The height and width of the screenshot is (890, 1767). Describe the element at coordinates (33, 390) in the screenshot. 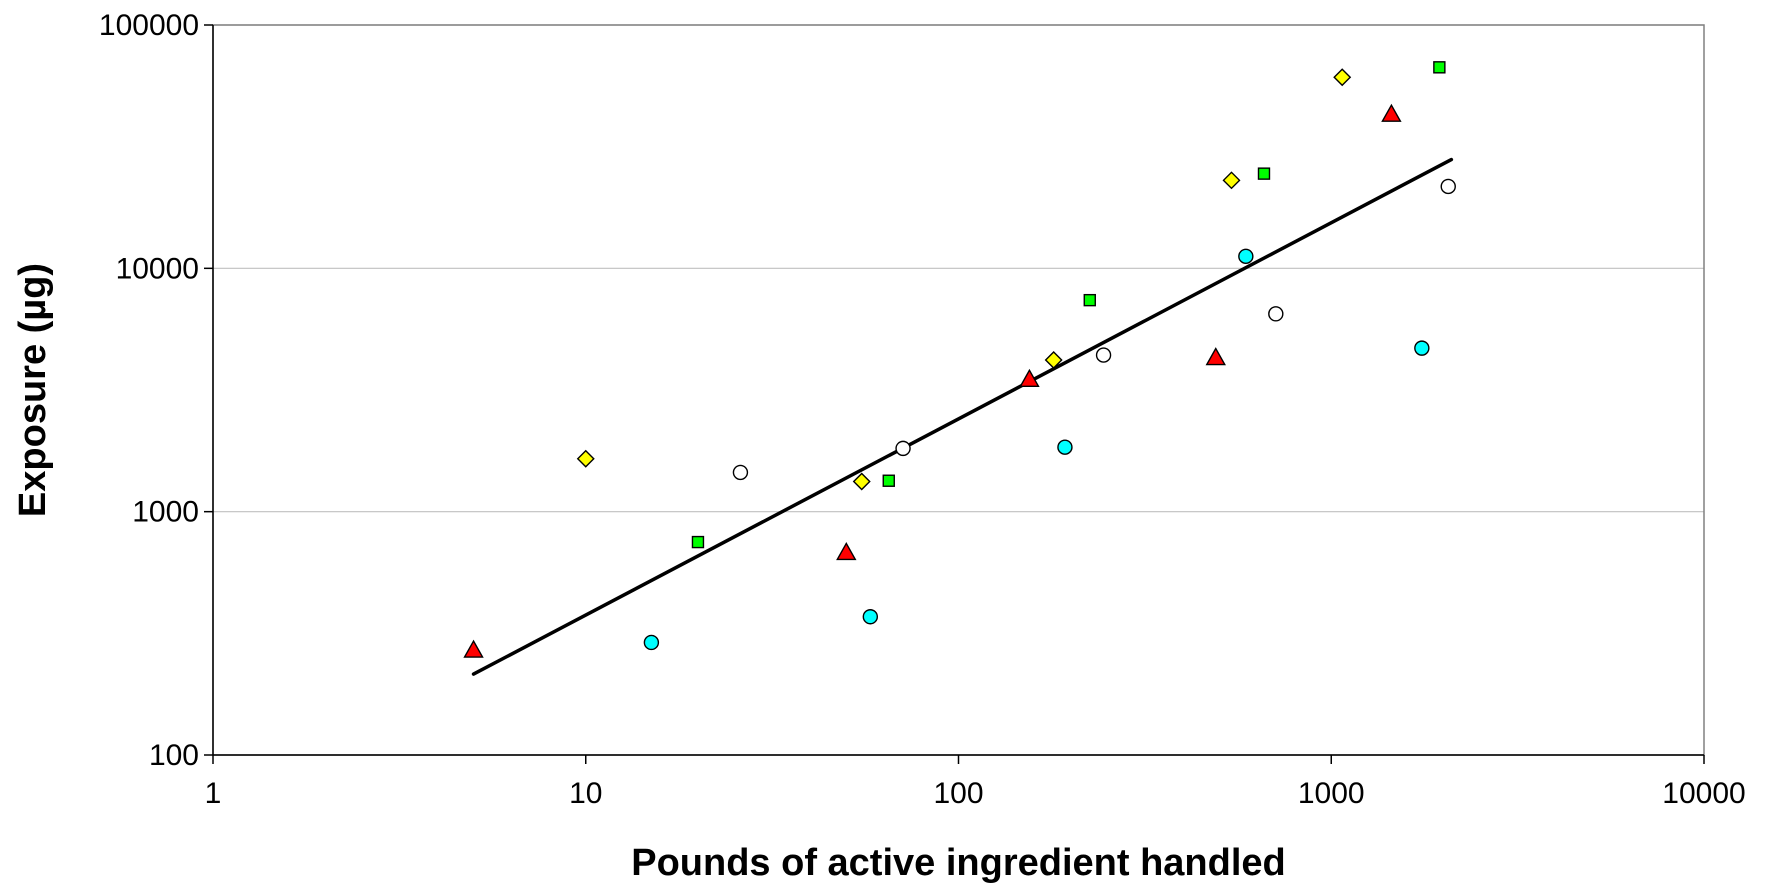

I see `y-axis-title: Exposure (µg)` at that location.